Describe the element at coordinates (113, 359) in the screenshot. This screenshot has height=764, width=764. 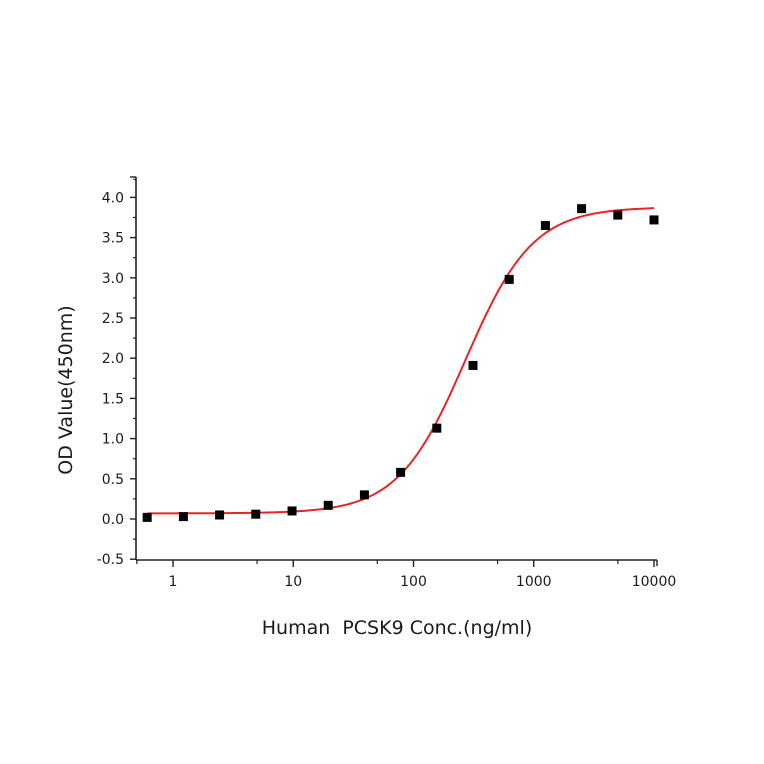
I see `y-tick-label: 2.0` at that location.